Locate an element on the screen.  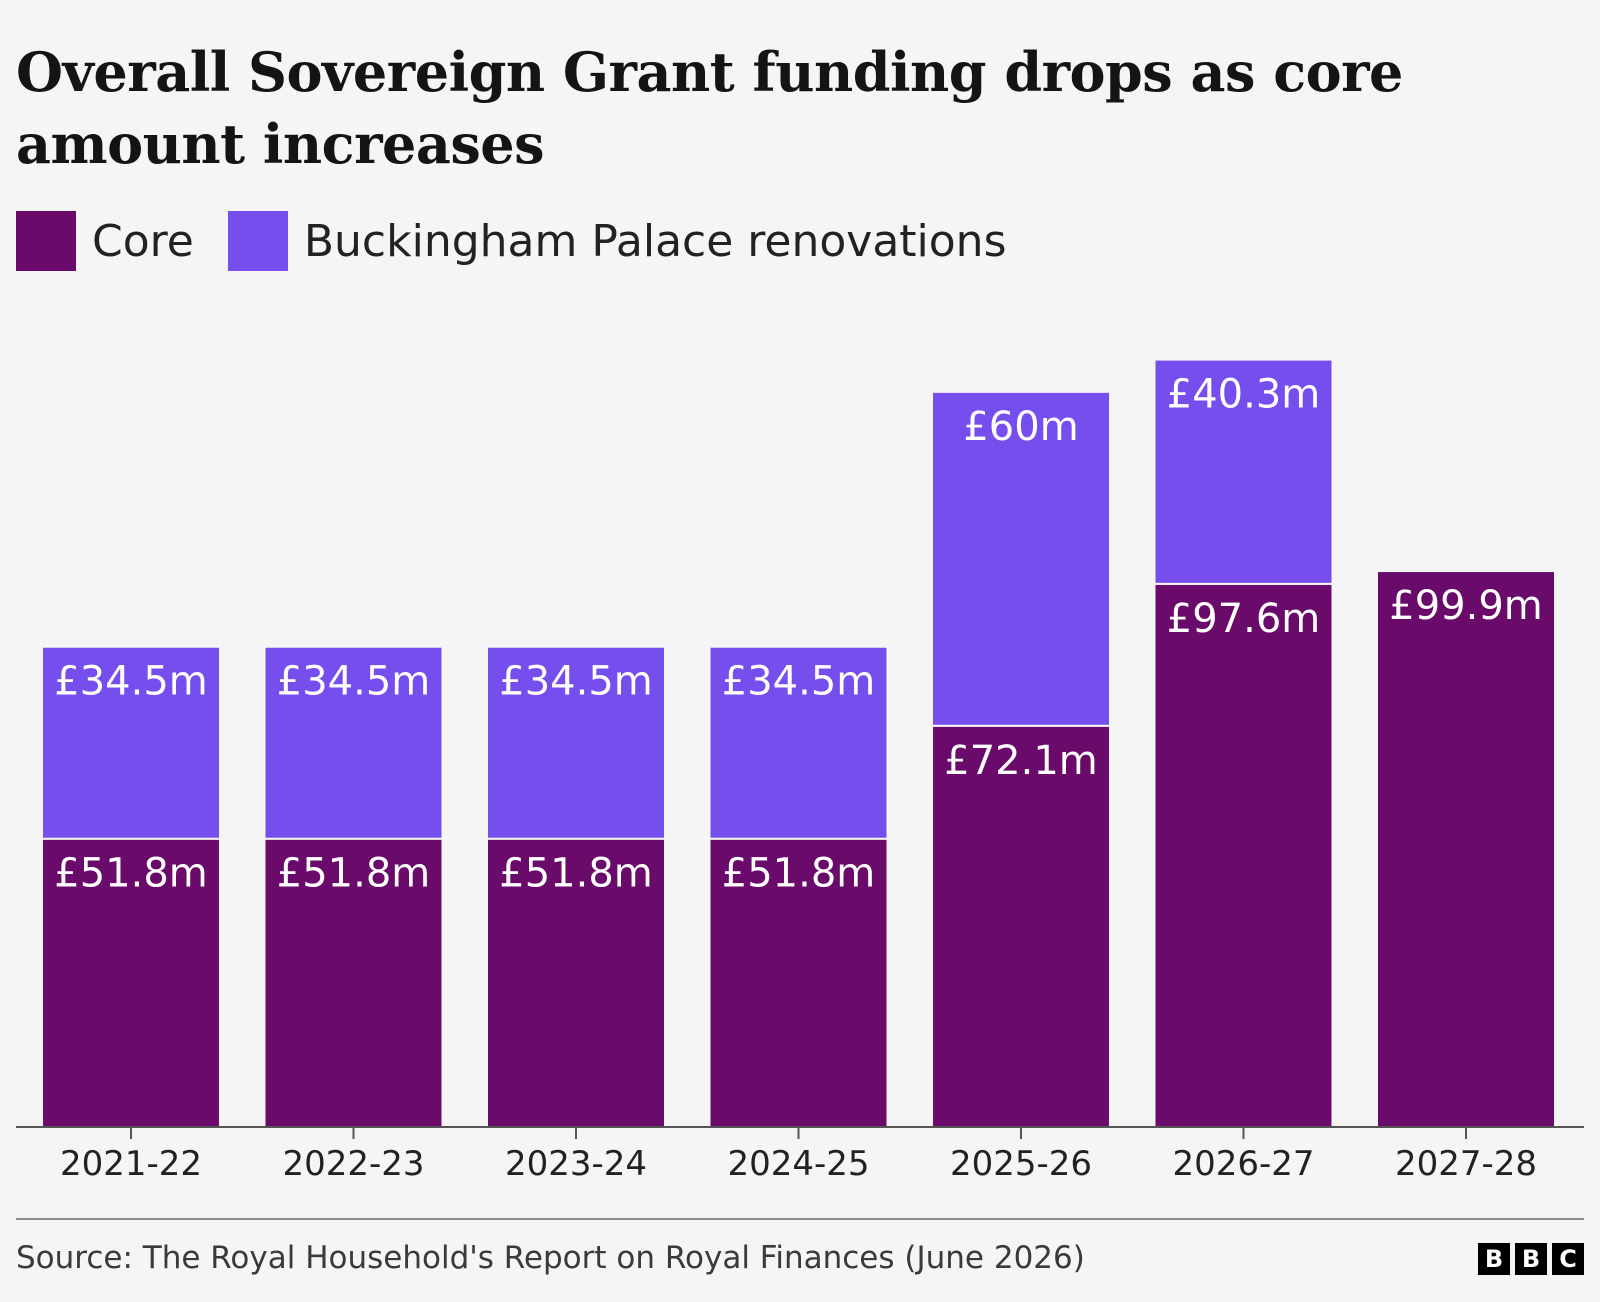
x-tick-label: 2021-22 is located at coordinates (131, 1164).